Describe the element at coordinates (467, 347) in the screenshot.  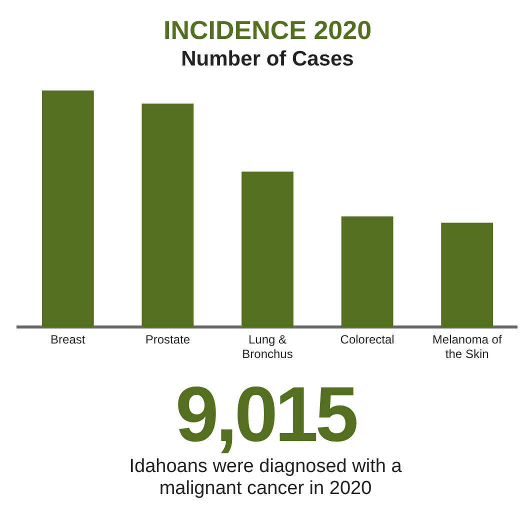
I see `x-tick-label: Melanoma of the Skin` at that location.